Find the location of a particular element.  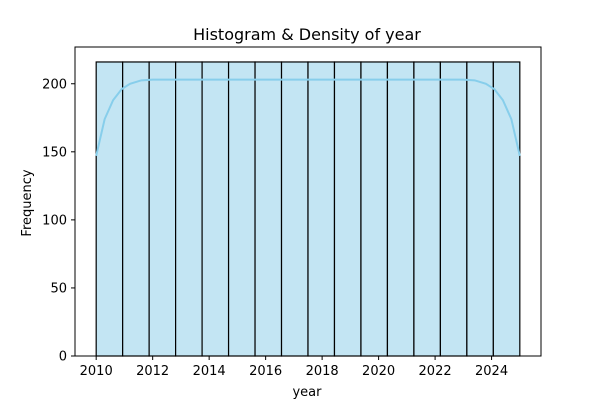

y-tick-label-150: 150 is located at coordinates (54, 152).